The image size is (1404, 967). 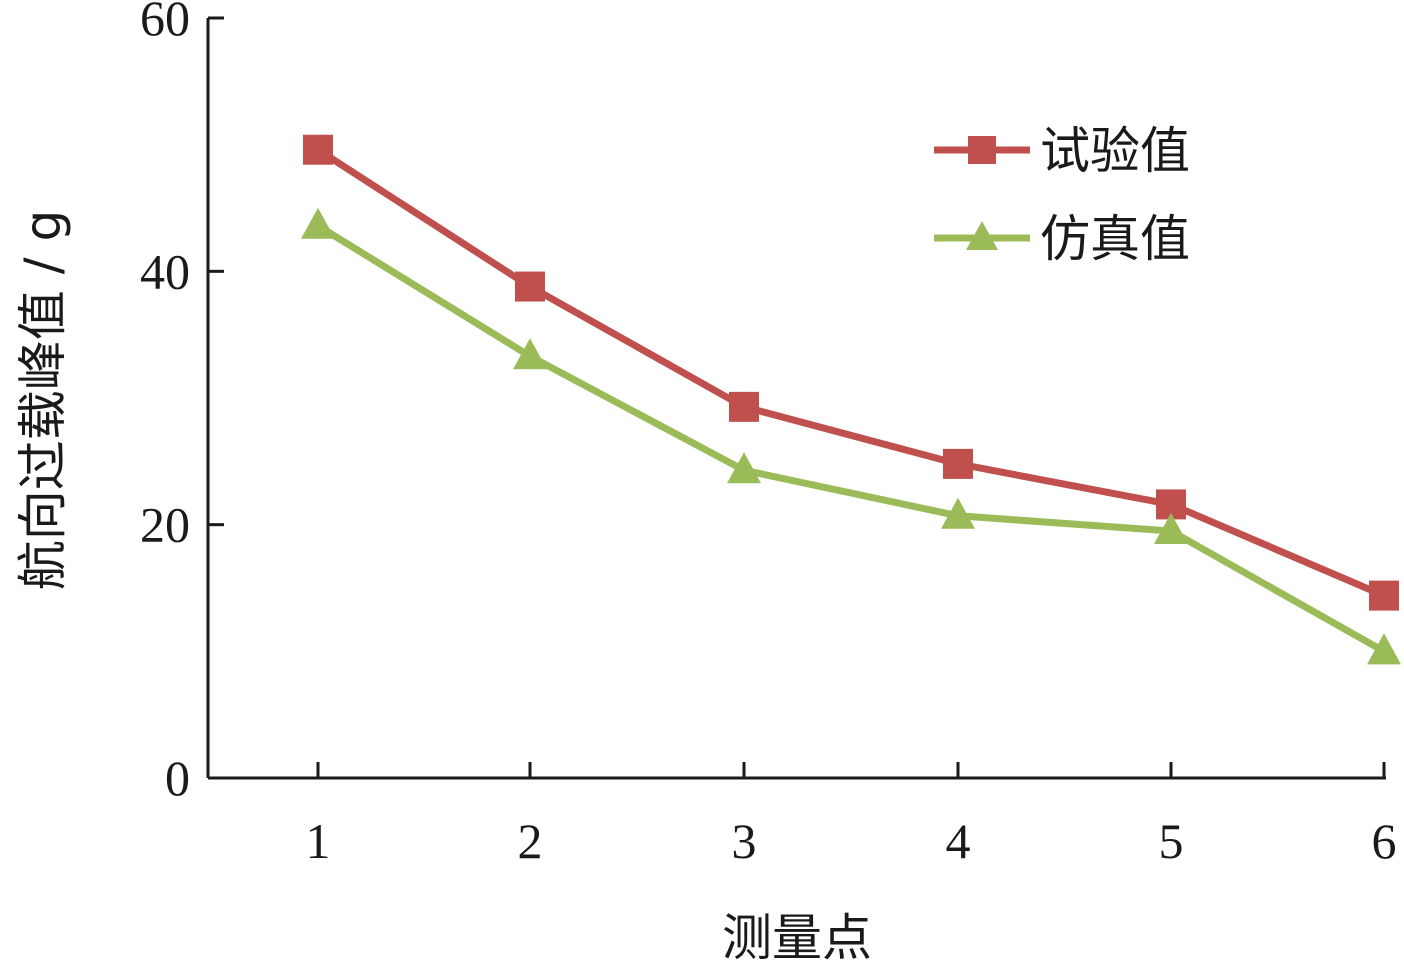 What do you see at coordinates (851, 815) in the screenshot?
I see `x-axis-ticks: 1 2 3 4 5 6` at bounding box center [851, 815].